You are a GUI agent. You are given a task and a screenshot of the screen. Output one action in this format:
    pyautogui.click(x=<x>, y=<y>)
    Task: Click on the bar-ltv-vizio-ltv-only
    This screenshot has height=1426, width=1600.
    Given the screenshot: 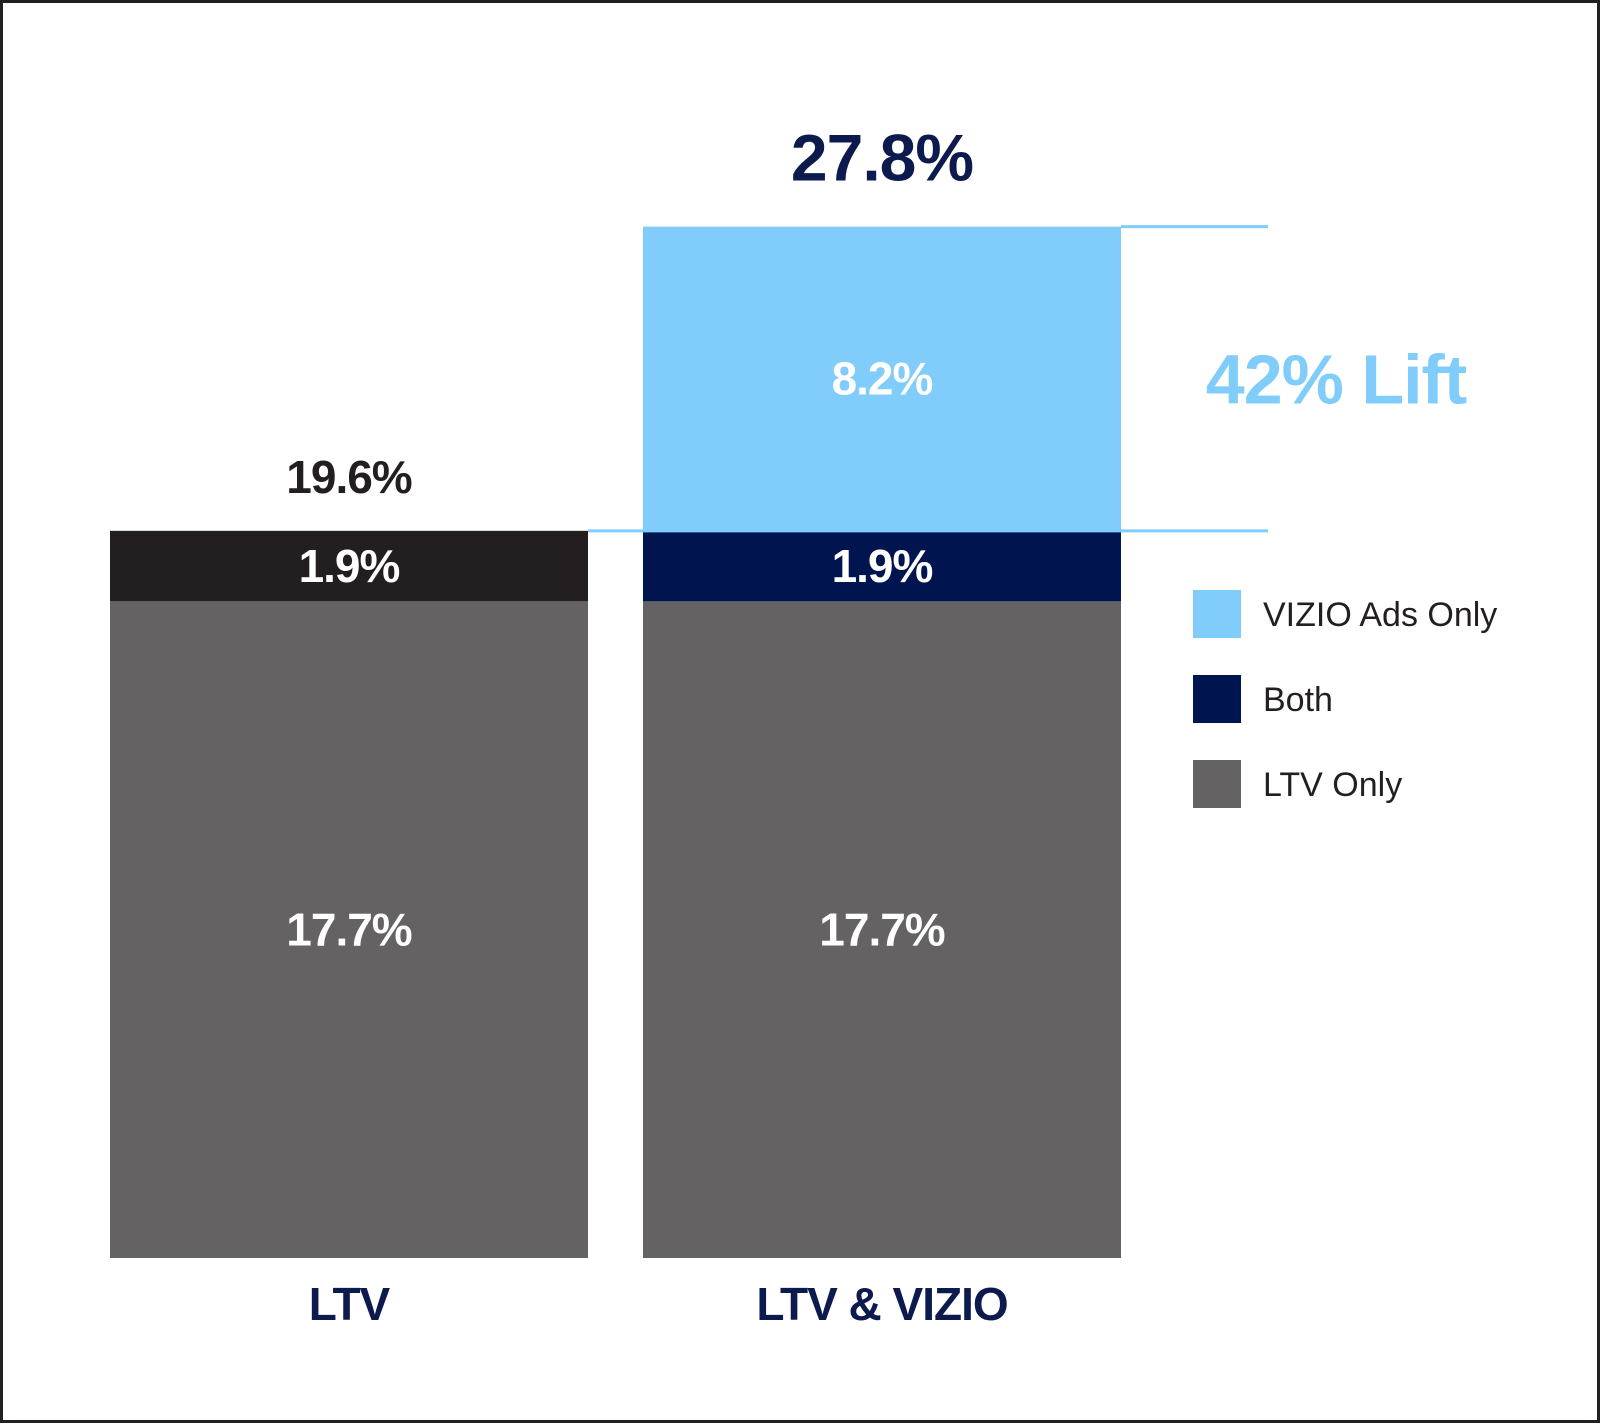 What is the action you would take?
    pyautogui.click(x=882, y=929)
    